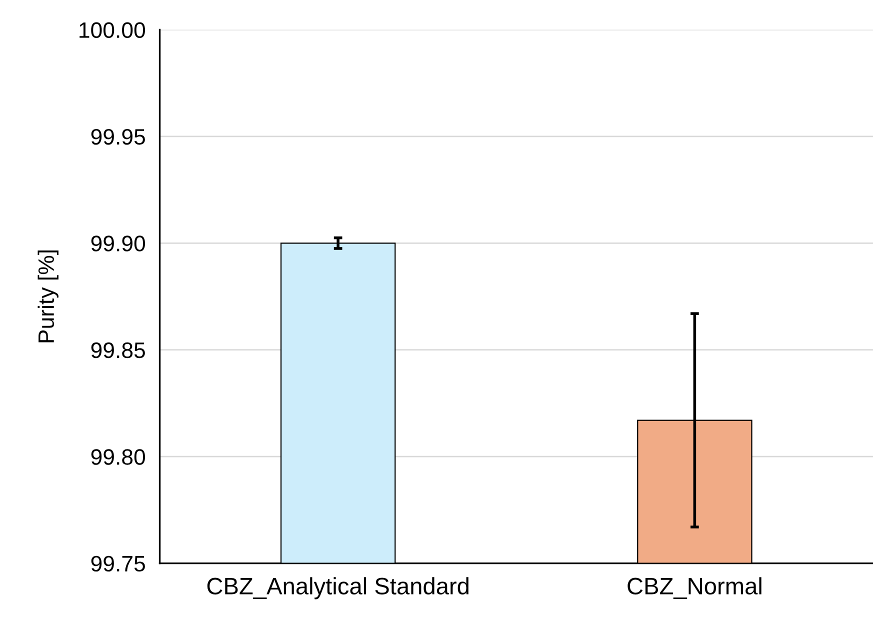 Image resolution: width=873 pixels, height=619 pixels. What do you see at coordinates (118, 564) in the screenshot?
I see `y-tick-label: 99.75` at bounding box center [118, 564].